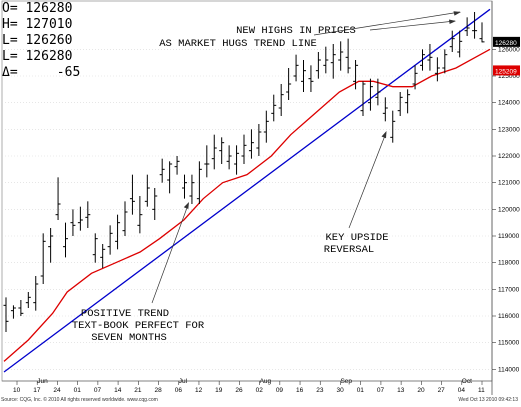  Describe the element at coordinates (509, 369) in the screenshot. I see `y-tick-label: 114000` at that location.